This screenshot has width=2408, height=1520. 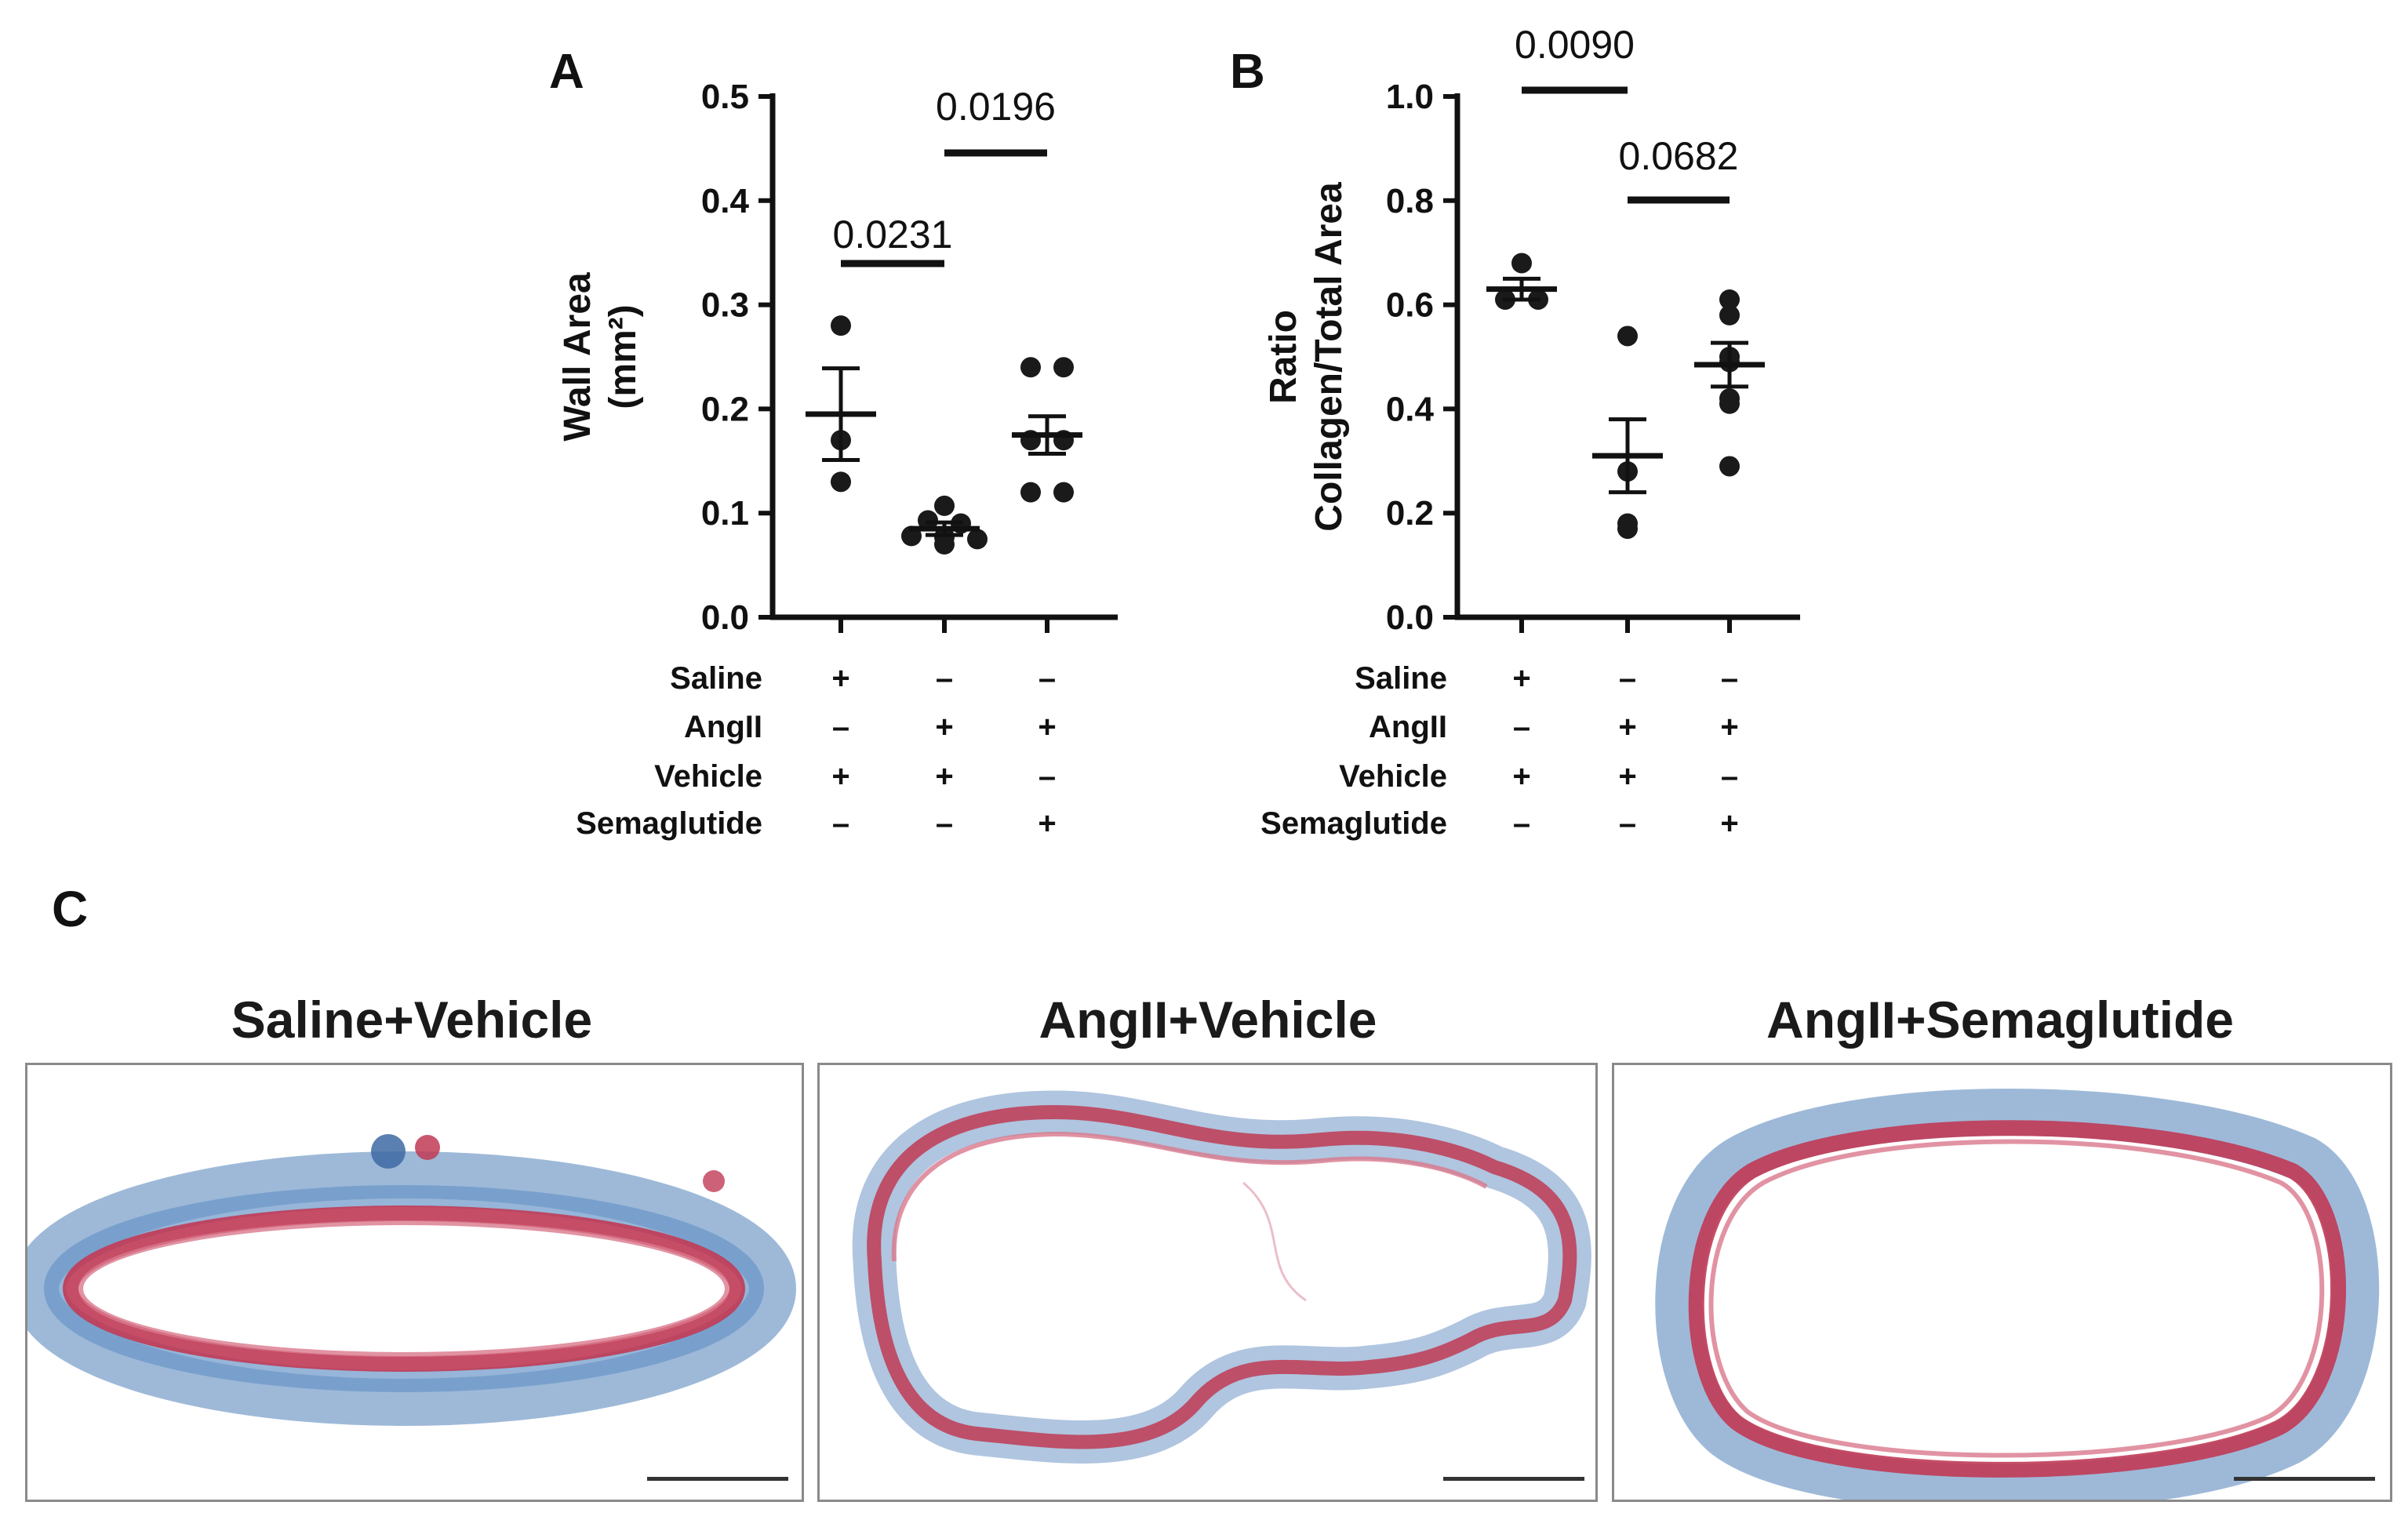 I want to click on y-axis-label-a-line2: (mm²), so click(x=623, y=356).